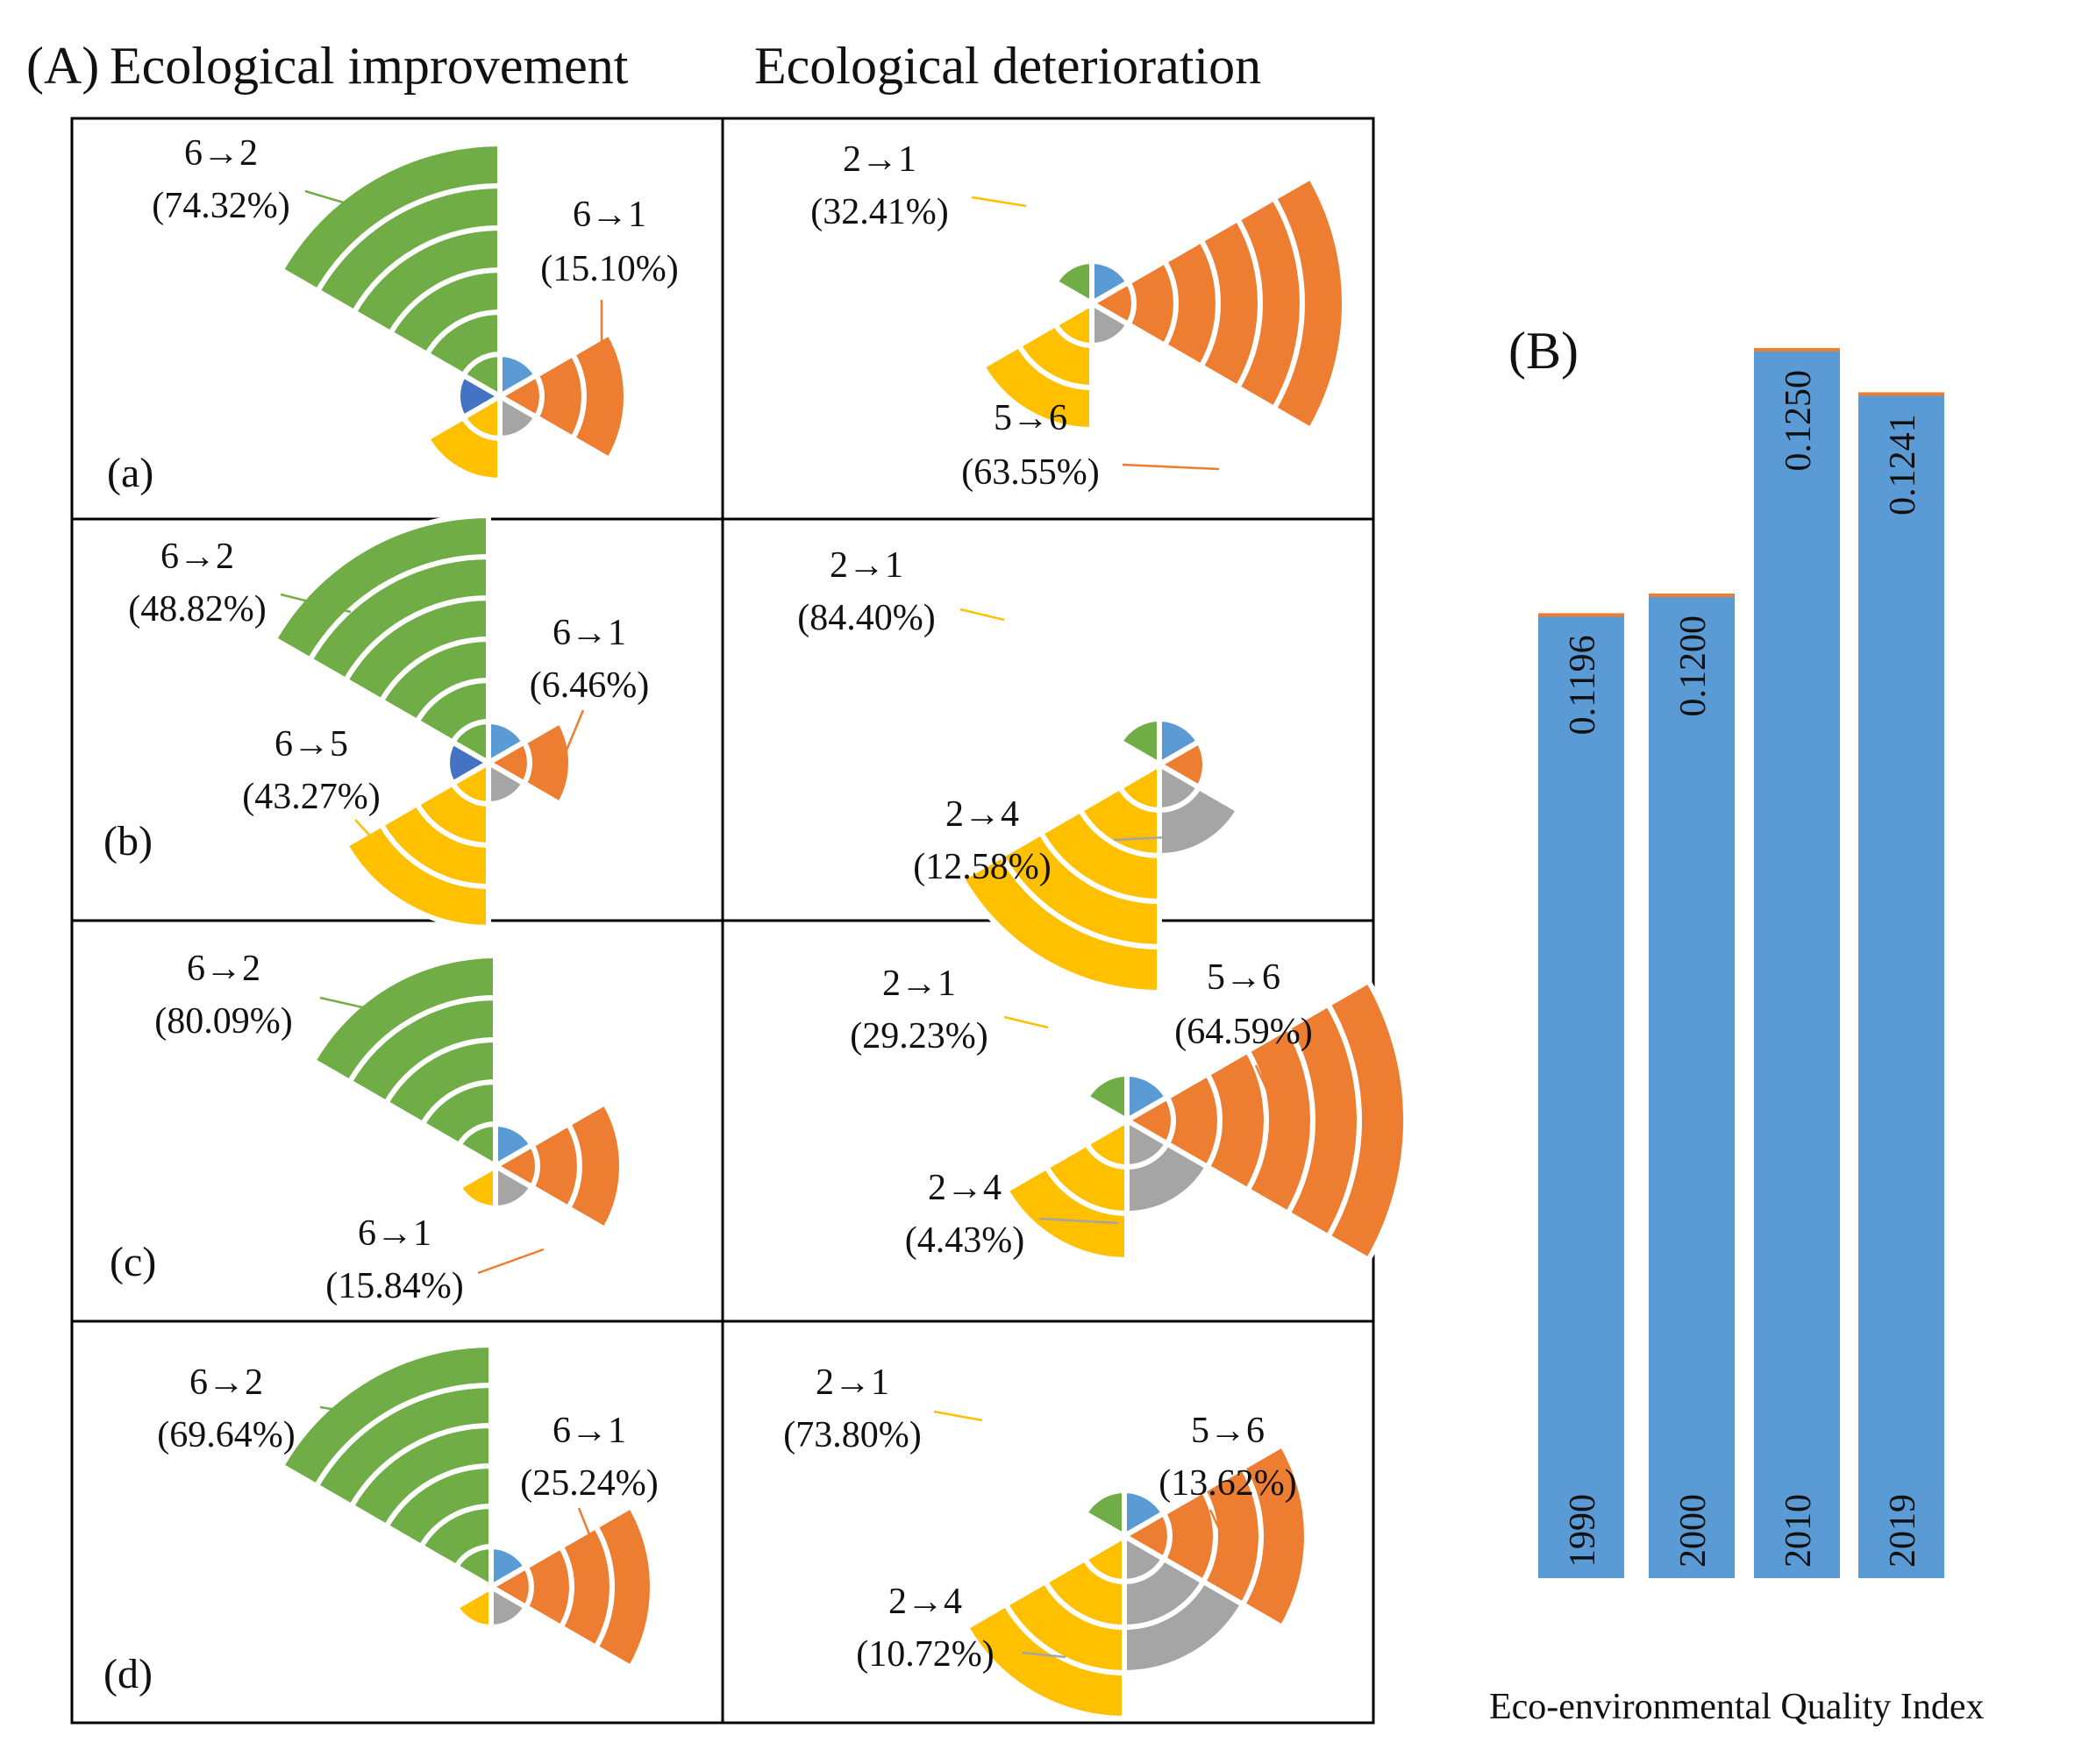 Image resolution: width=2096 pixels, height=1764 pixels. Describe the element at coordinates (866, 618) in the screenshot. I see `annot-b-det-yellow-2: (84.40%)` at that location.